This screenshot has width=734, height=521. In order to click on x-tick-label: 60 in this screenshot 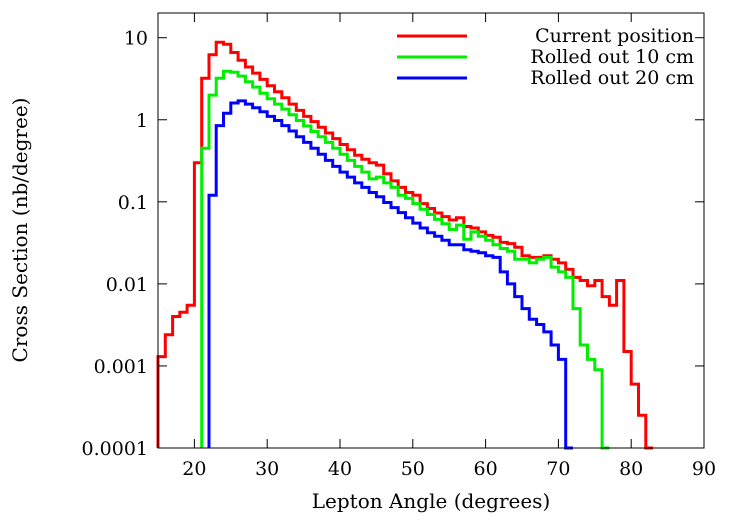, I will do `click(486, 469)`.